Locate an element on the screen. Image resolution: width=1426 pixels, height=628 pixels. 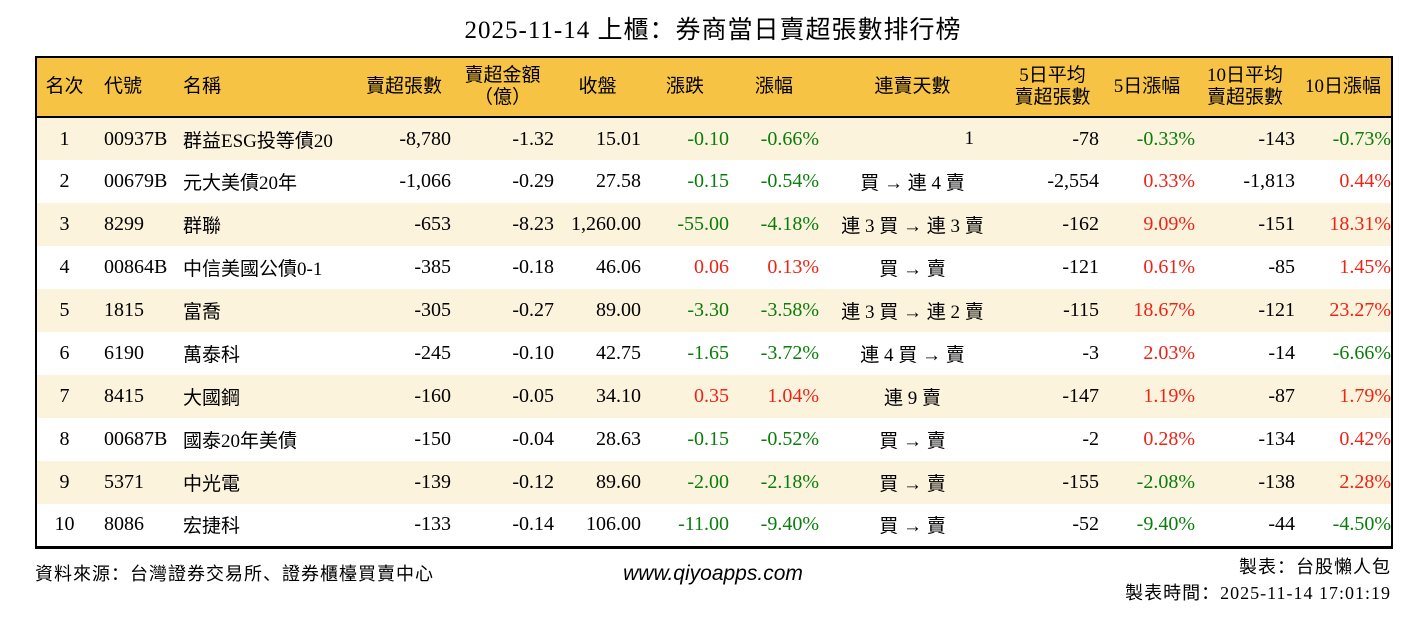
cell-avg5: -52 is located at coordinates (1085, 524).